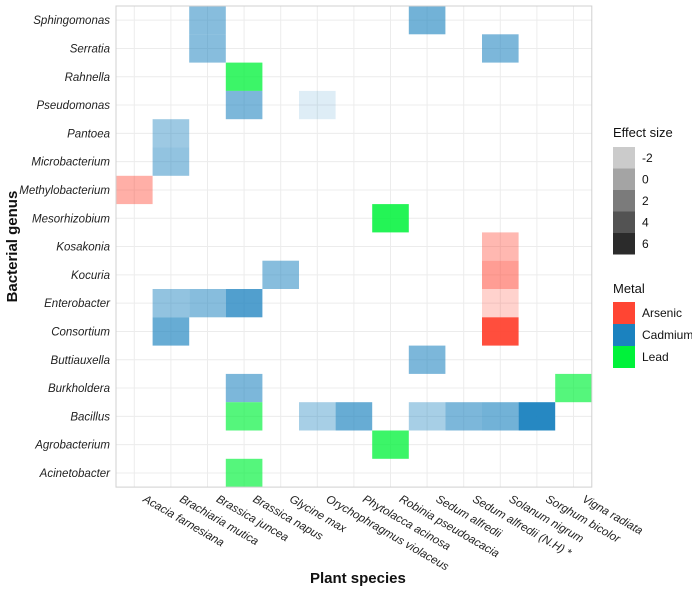 The image size is (692, 590). I want to click on heatmap-cell: Enterobacter / Brassica napus (Cadmium), so click(244, 303).